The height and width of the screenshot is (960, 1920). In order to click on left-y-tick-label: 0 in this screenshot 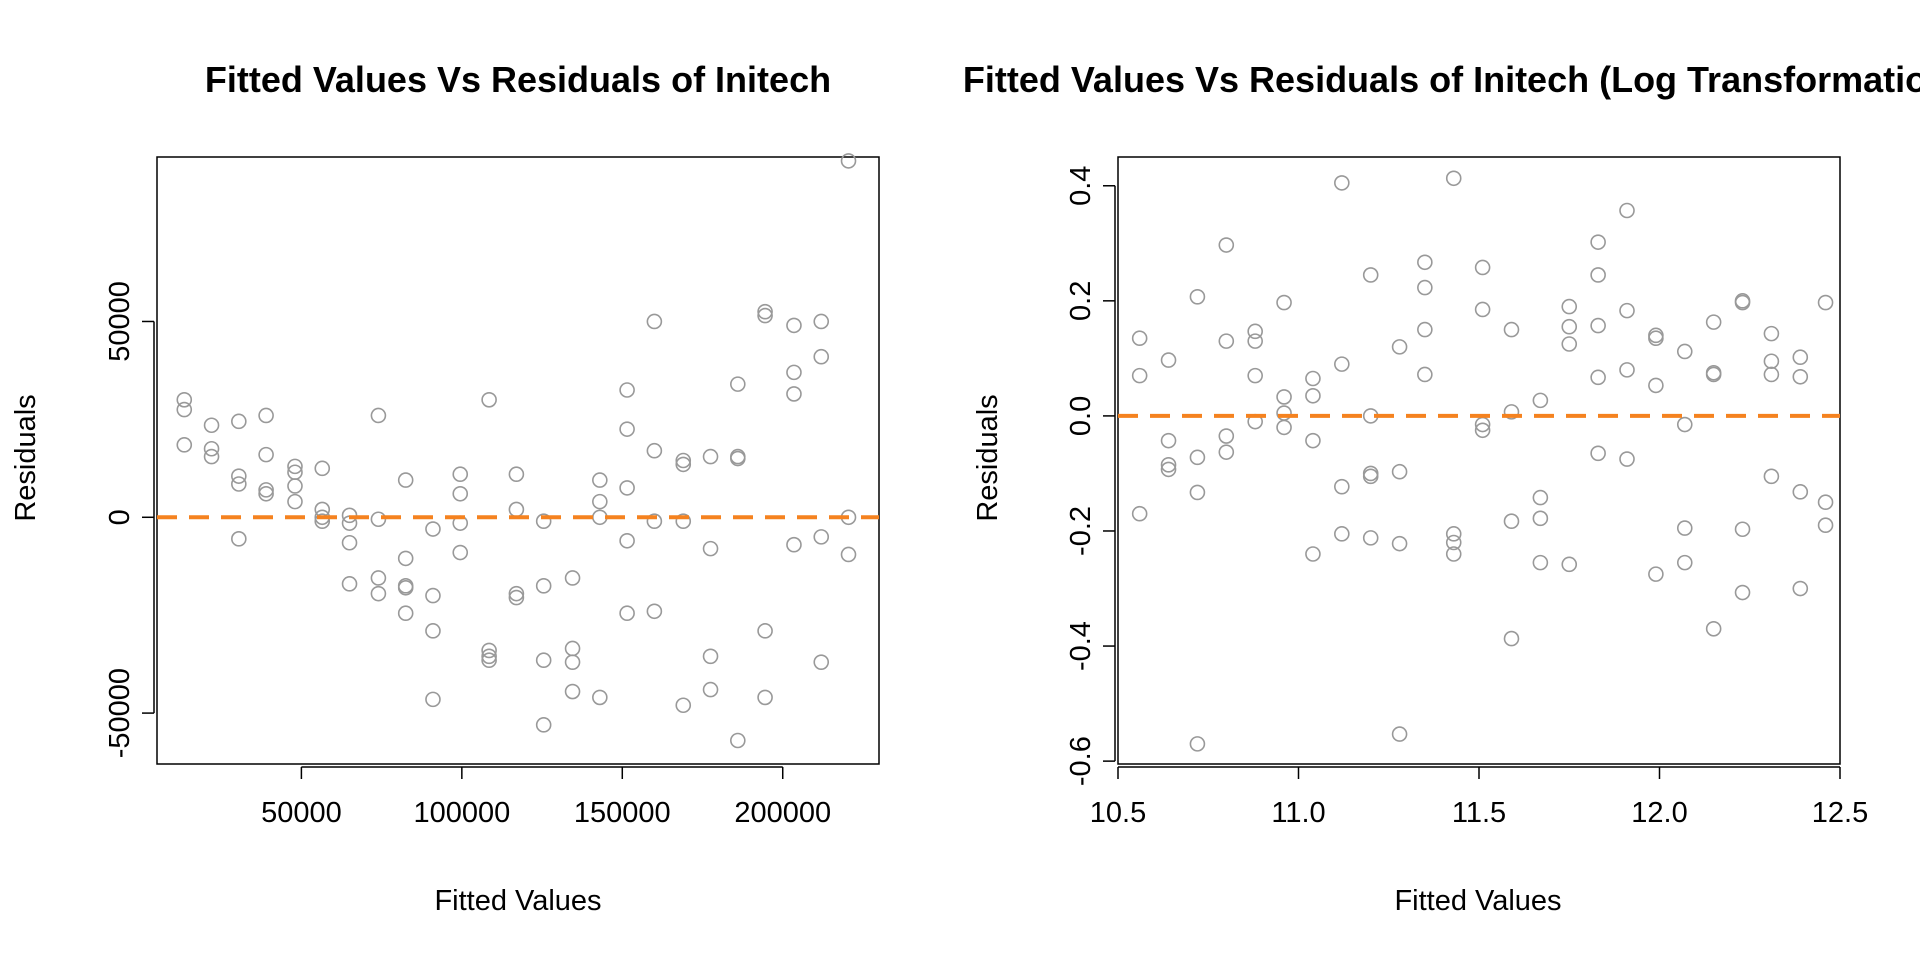, I will do `click(120, 517)`.